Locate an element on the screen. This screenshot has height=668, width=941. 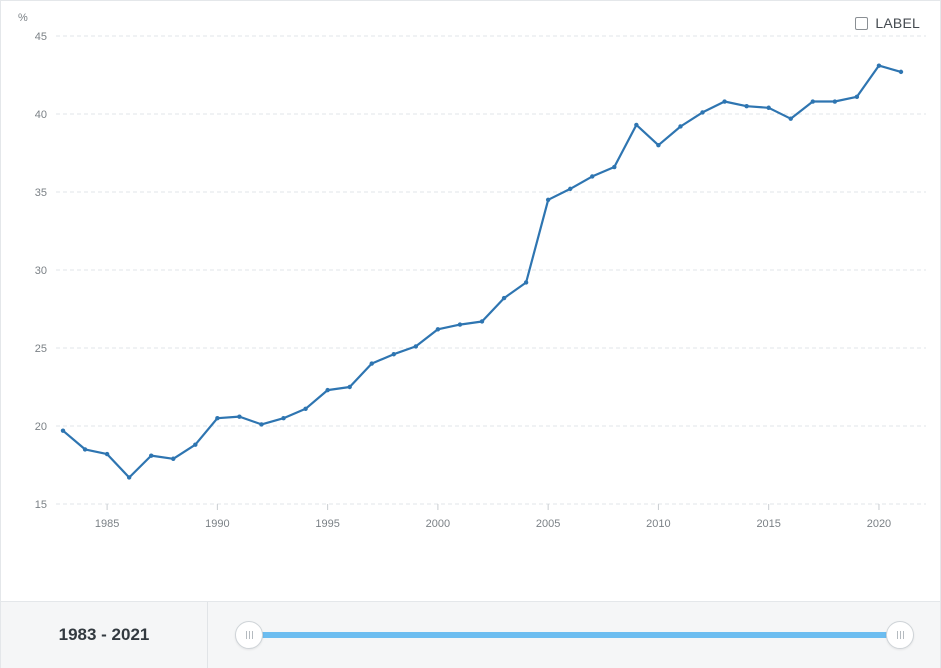
label-toggle: LABEL is located at coordinates (887, 23).